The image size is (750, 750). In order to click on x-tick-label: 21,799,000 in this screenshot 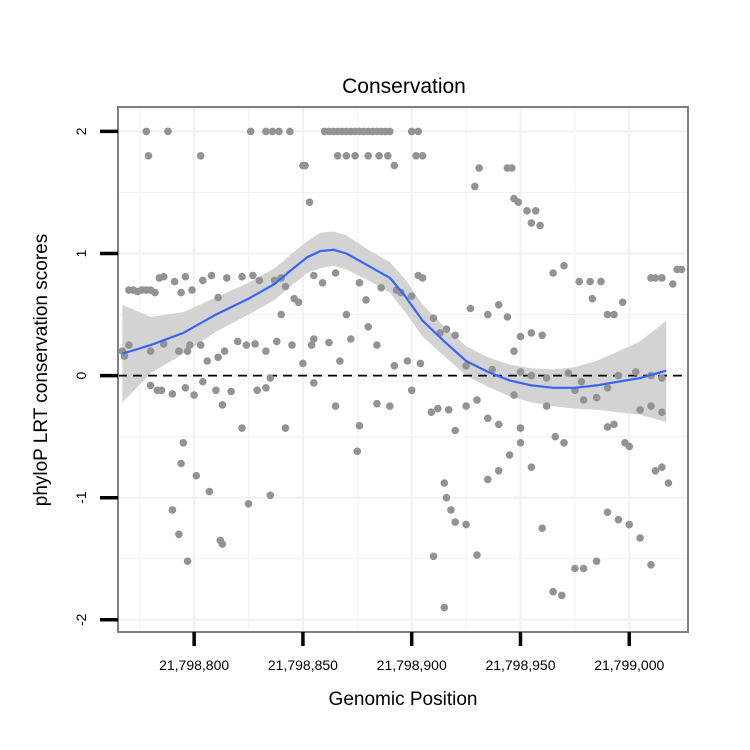, I will do `click(629, 665)`.